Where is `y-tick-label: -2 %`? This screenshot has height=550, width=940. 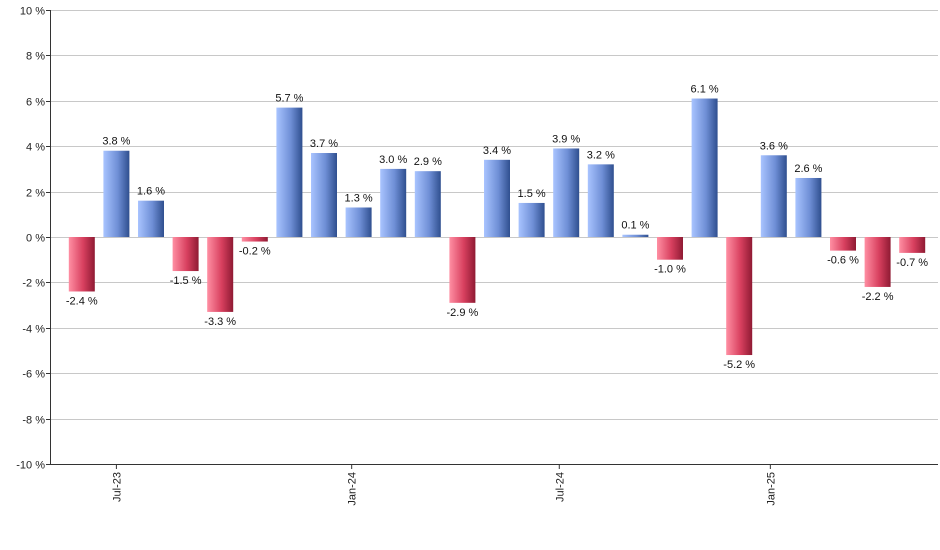
y-tick-label: -2 % is located at coordinates (33, 284).